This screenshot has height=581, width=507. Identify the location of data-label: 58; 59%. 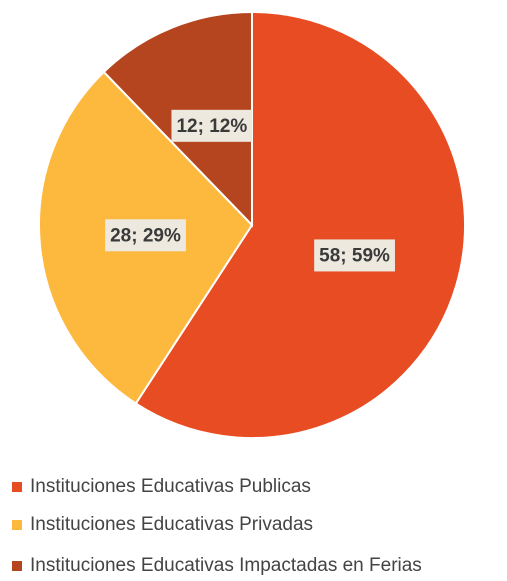
(354, 255).